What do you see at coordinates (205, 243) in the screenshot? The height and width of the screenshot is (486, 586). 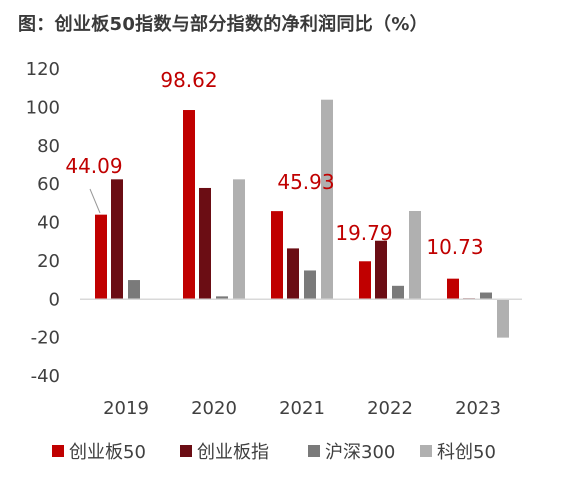 I see `bar-创业板指-2020` at bounding box center [205, 243].